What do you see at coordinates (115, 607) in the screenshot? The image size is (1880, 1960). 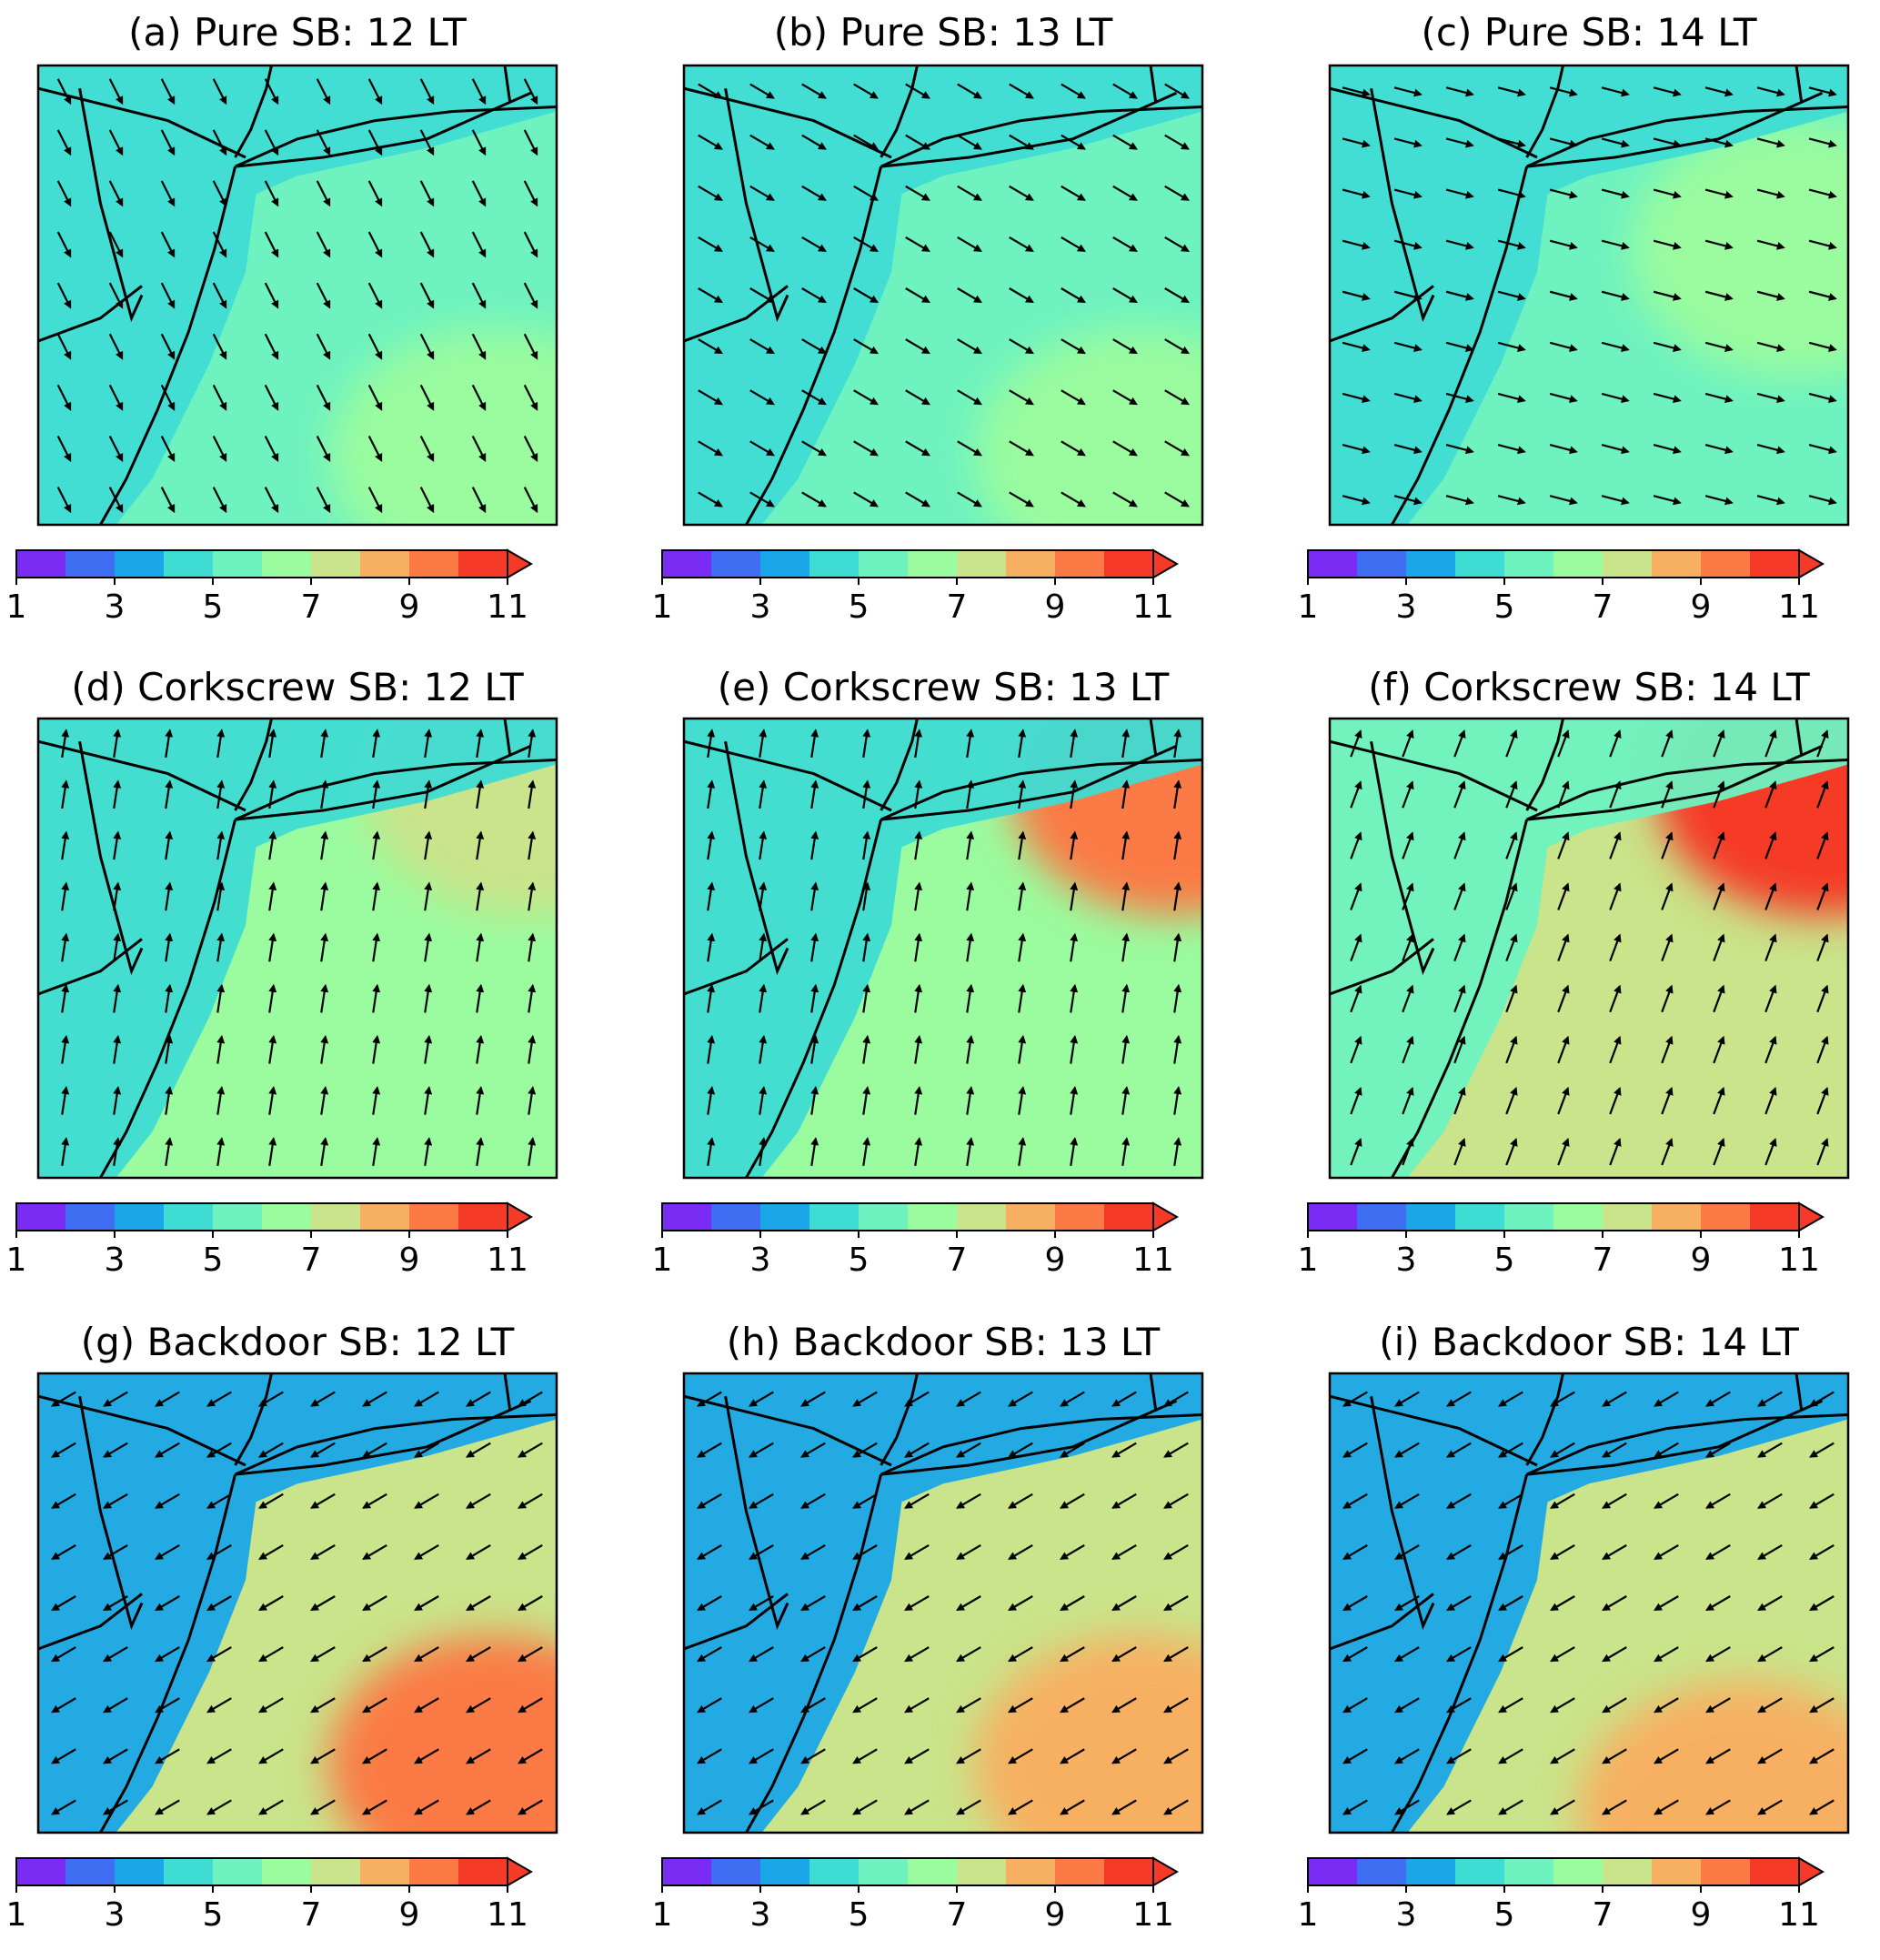 I see `colorbar-tick-label: 3` at bounding box center [115, 607].